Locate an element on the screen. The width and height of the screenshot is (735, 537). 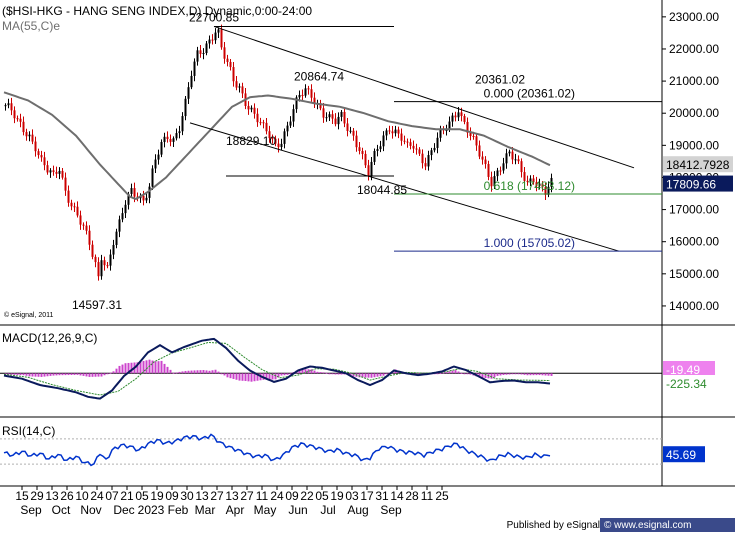
macd-title: MACD(12,26,9,C) is located at coordinates (49, 338).